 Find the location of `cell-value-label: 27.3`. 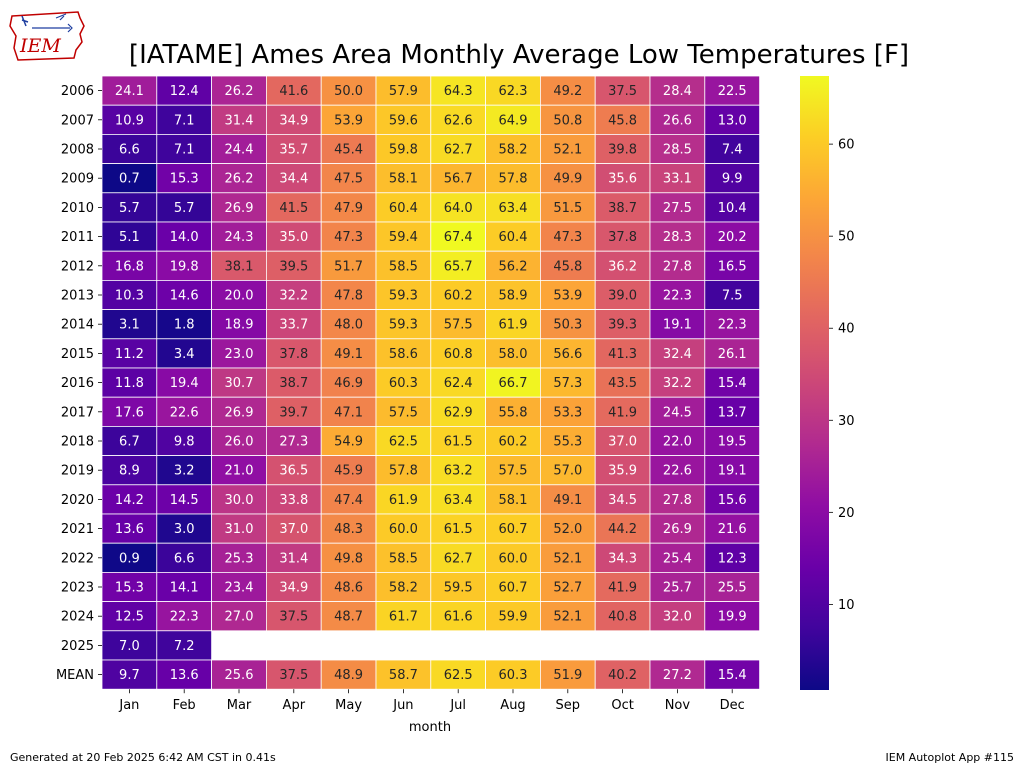

cell-value-label: 27.3 is located at coordinates (293, 442).